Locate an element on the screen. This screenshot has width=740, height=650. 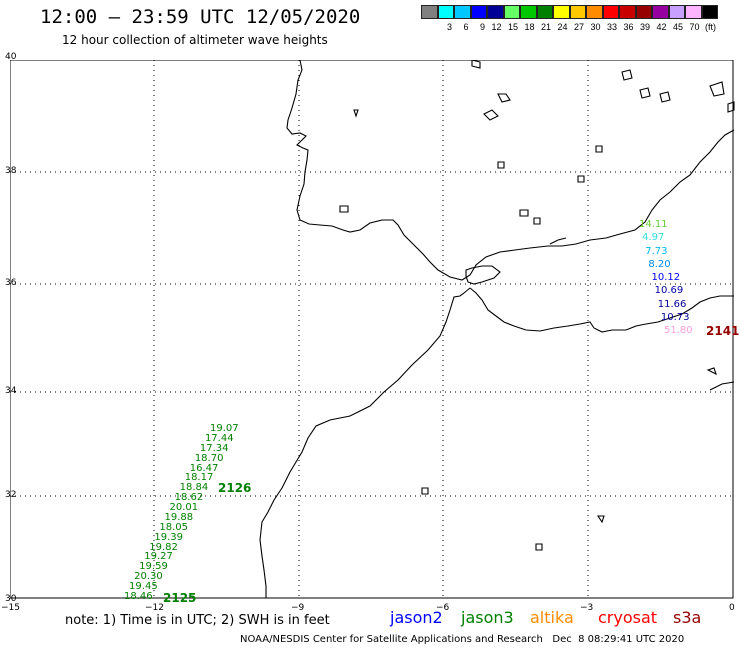
wave-height-value: 16.47 is located at coordinates (204, 468).